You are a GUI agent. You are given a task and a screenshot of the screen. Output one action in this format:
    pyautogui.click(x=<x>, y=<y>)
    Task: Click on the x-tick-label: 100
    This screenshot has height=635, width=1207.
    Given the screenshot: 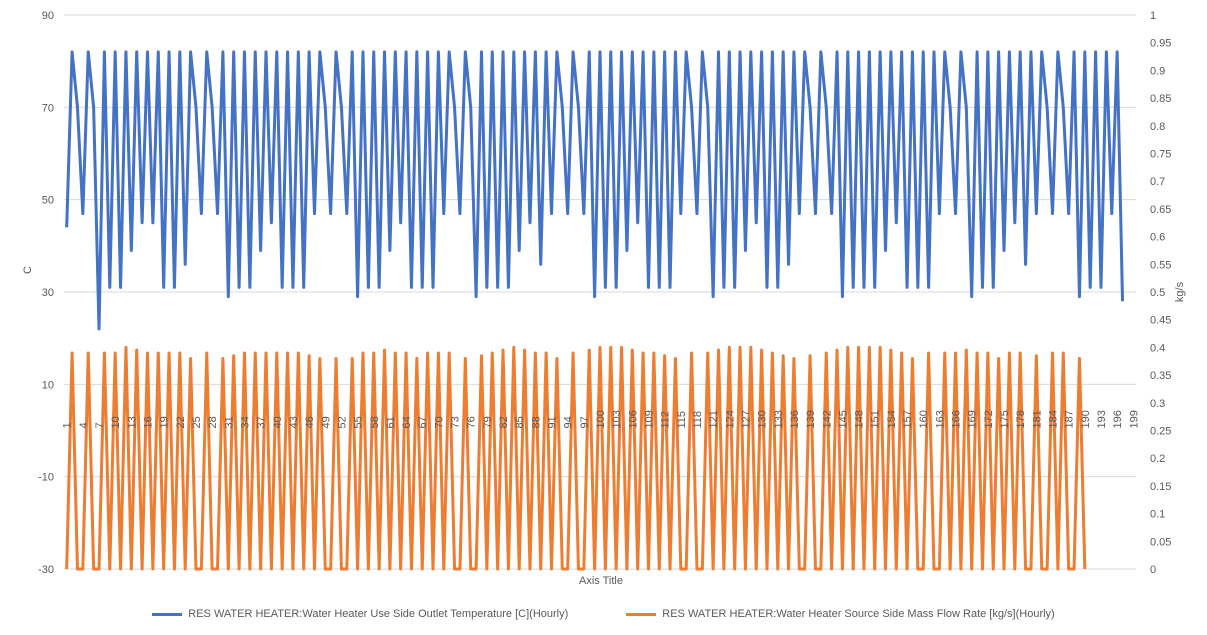 What is the action you would take?
    pyautogui.click(x=601, y=419)
    